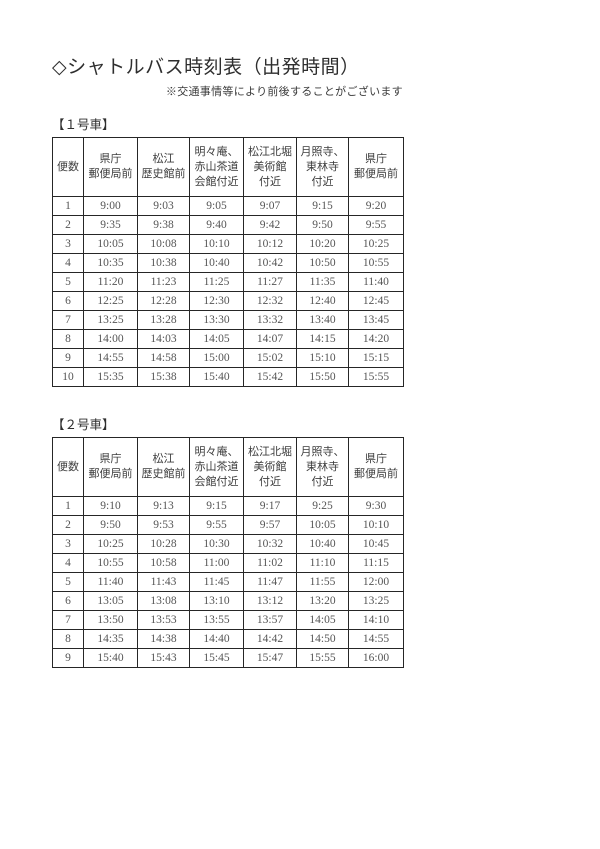  Describe the element at coordinates (68, 263) in the screenshot. I see `trip-number-cell: 4` at that location.